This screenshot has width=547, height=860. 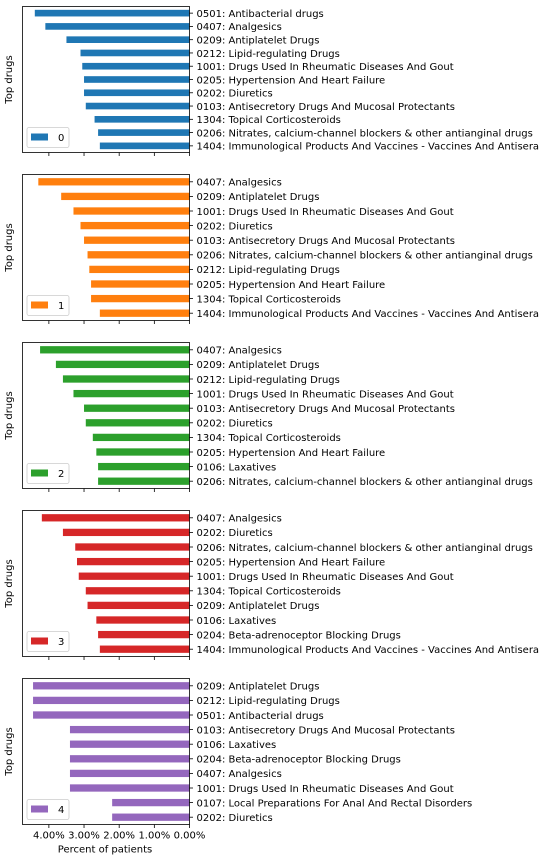 What do you see at coordinates (61, 642) in the screenshot?
I see `legend-label: 3` at bounding box center [61, 642].